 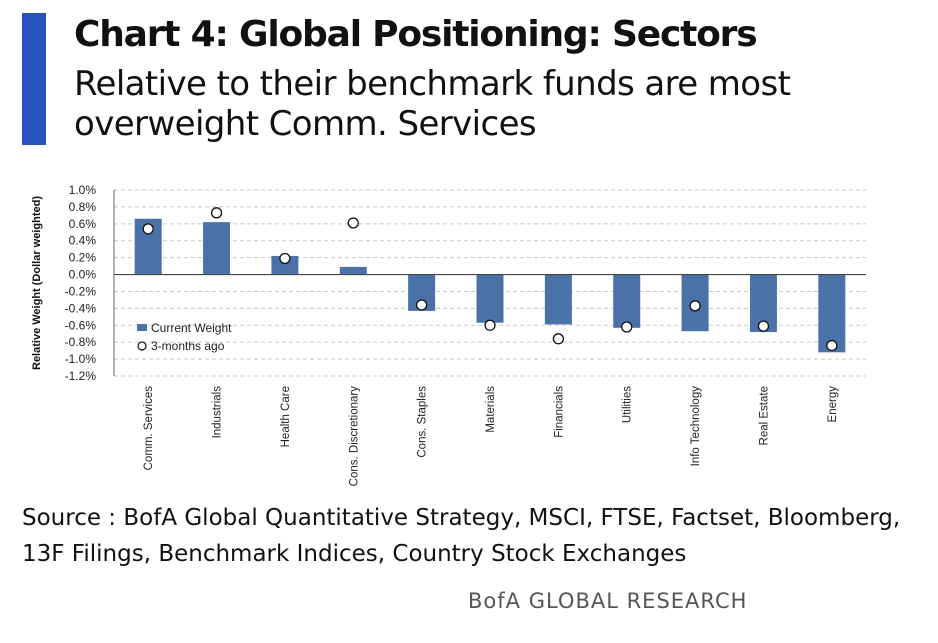 What do you see at coordinates (149, 428) in the screenshot?
I see `x-tick-label: Comm. Services` at bounding box center [149, 428].